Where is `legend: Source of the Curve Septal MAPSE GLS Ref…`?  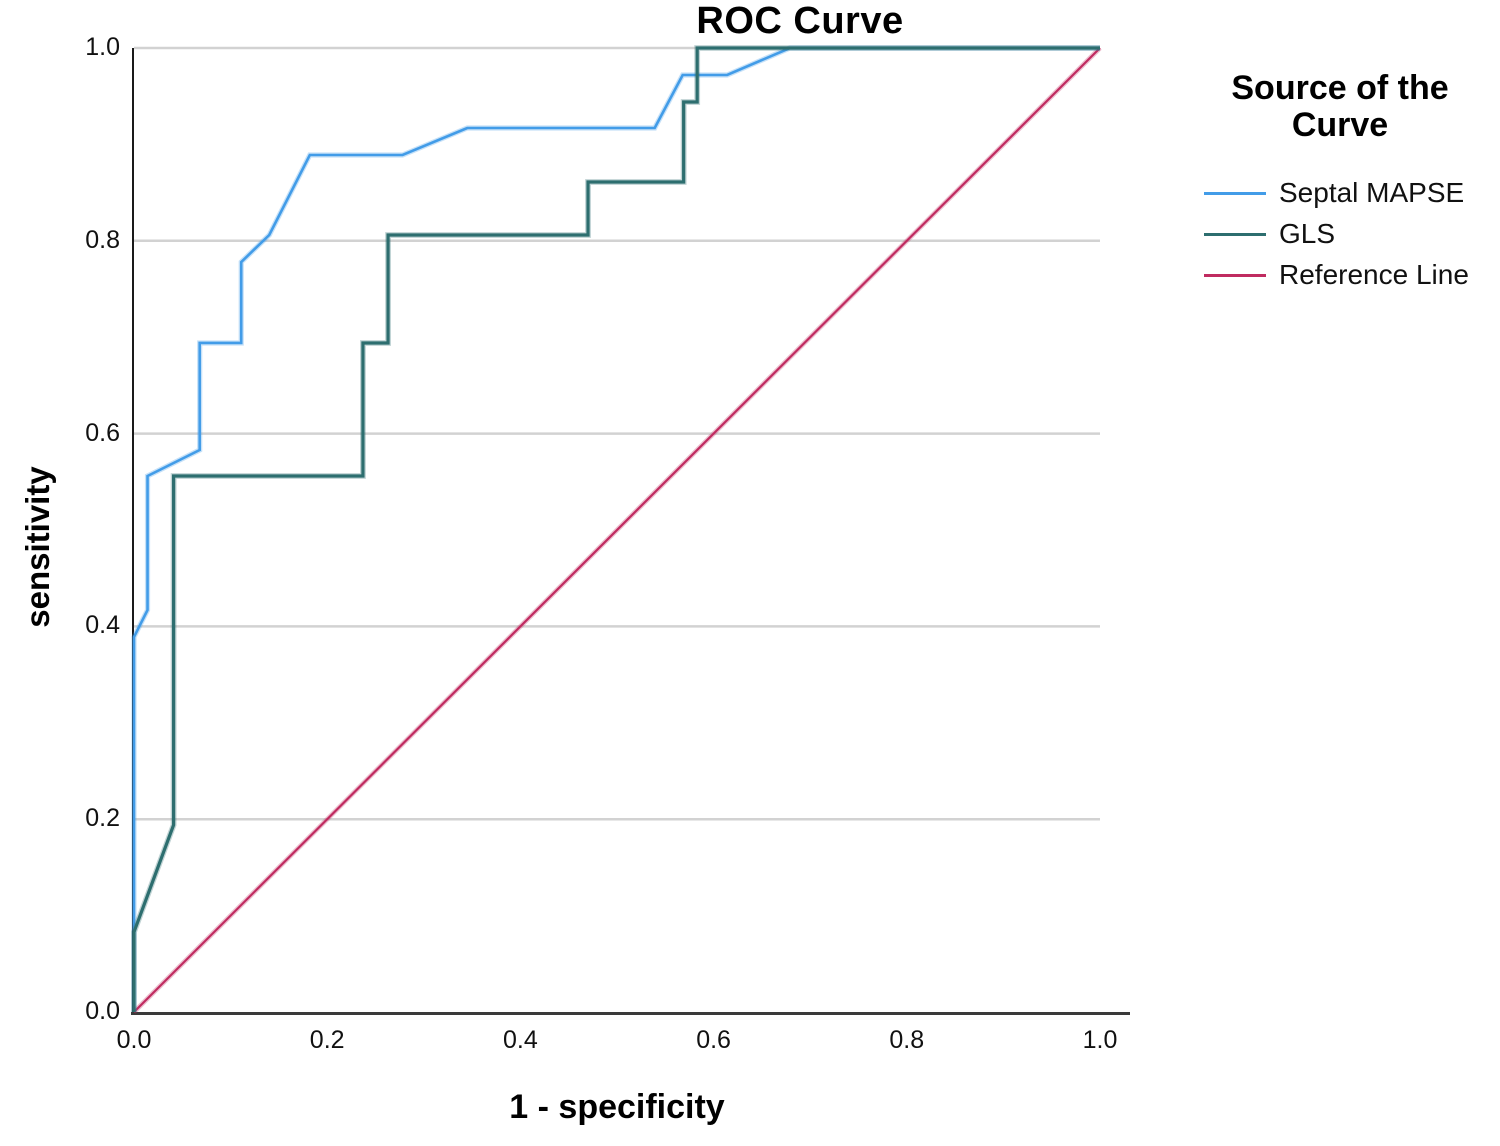 legend: Source of the Curve Septal MAPSE GLS Ref… is located at coordinates (1342, 182).